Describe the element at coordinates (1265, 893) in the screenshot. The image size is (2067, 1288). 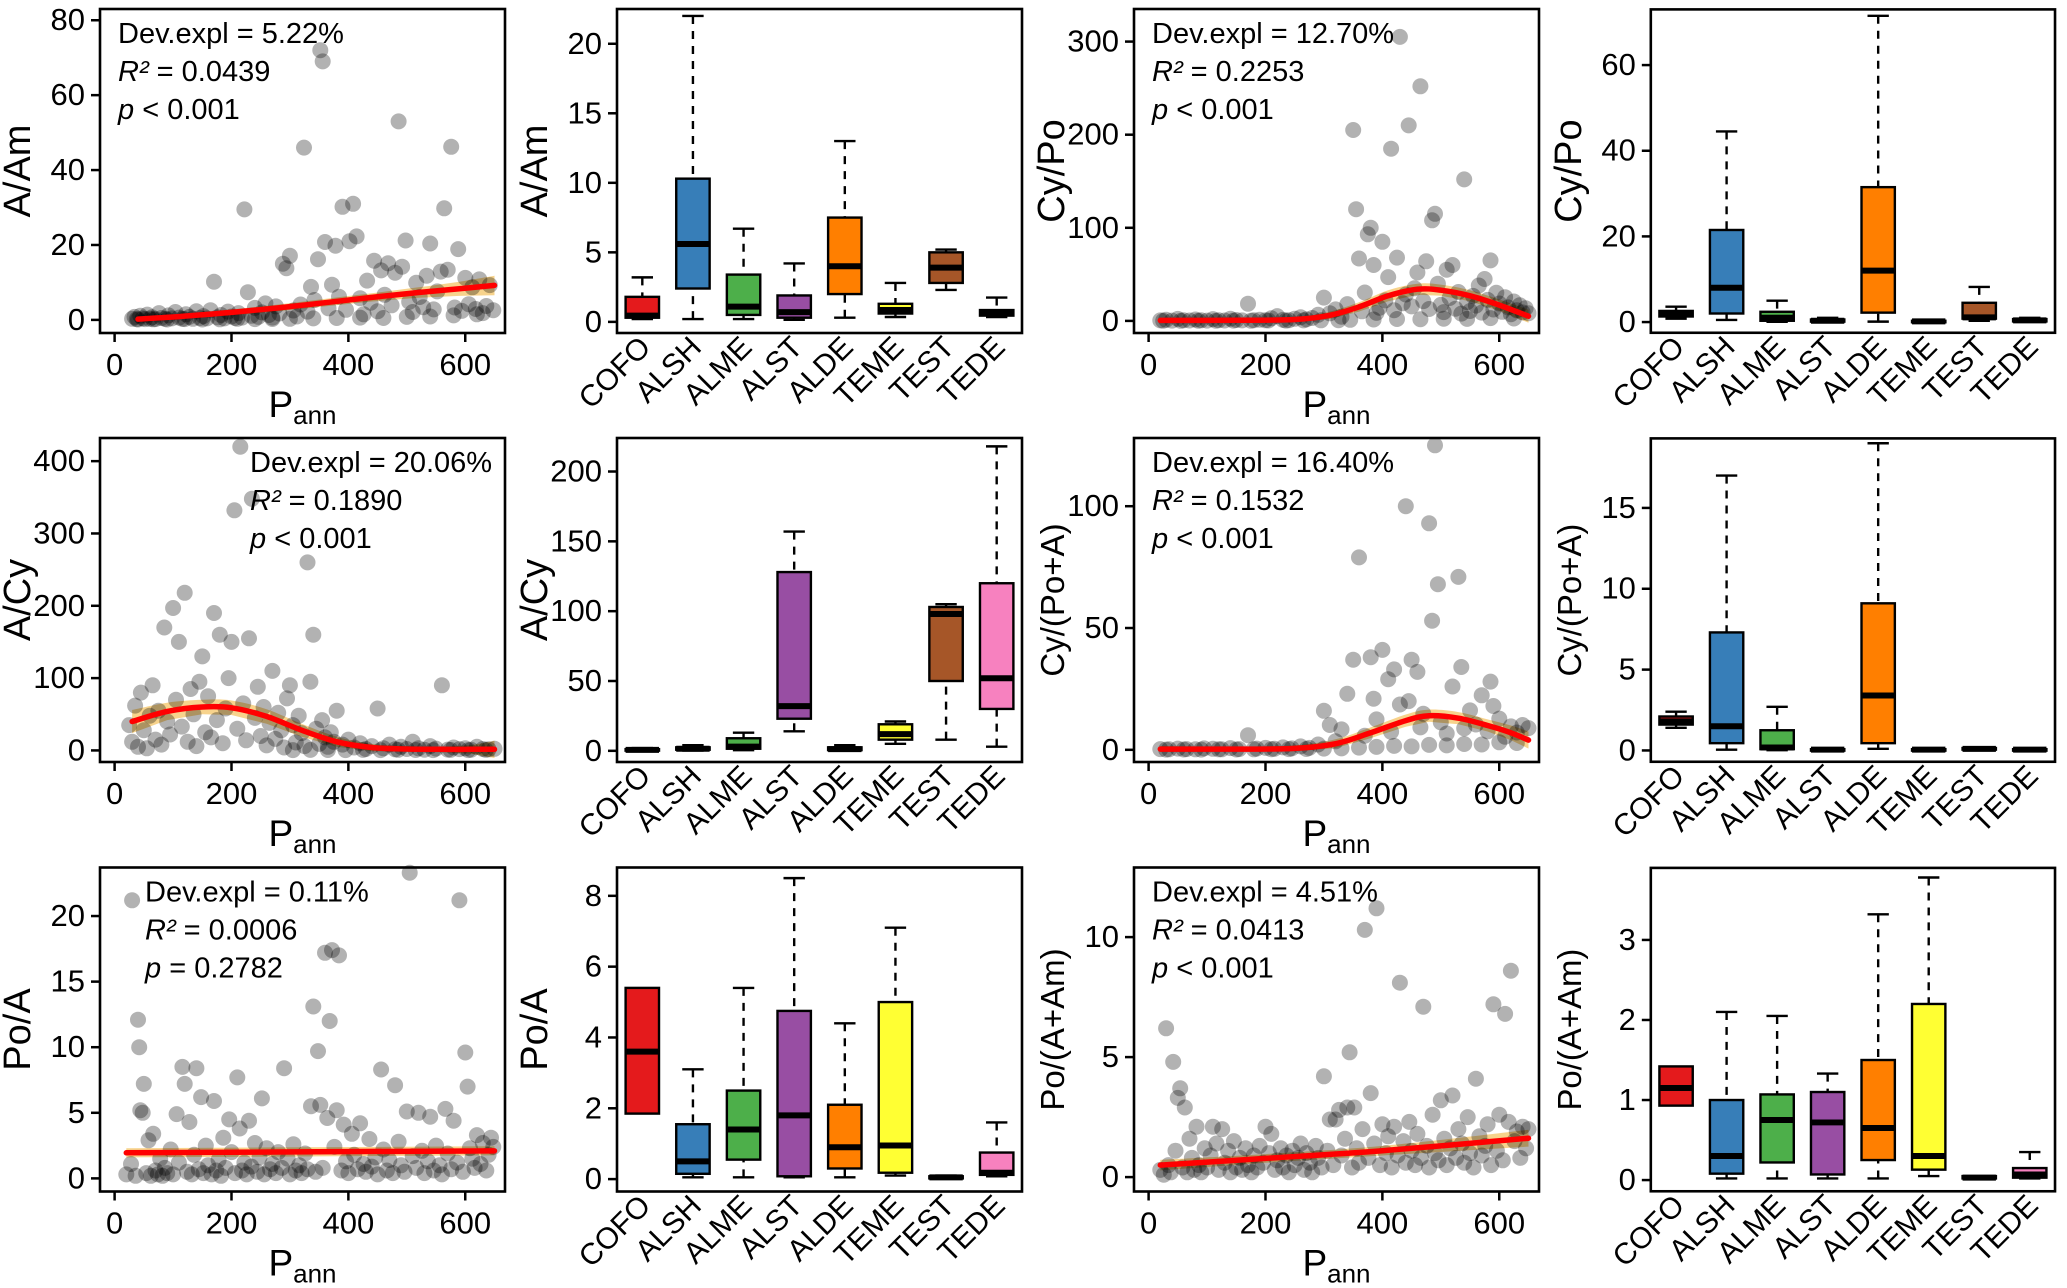
I see `dev-expl-annotation: Dev.expl = 4.51%` at that location.